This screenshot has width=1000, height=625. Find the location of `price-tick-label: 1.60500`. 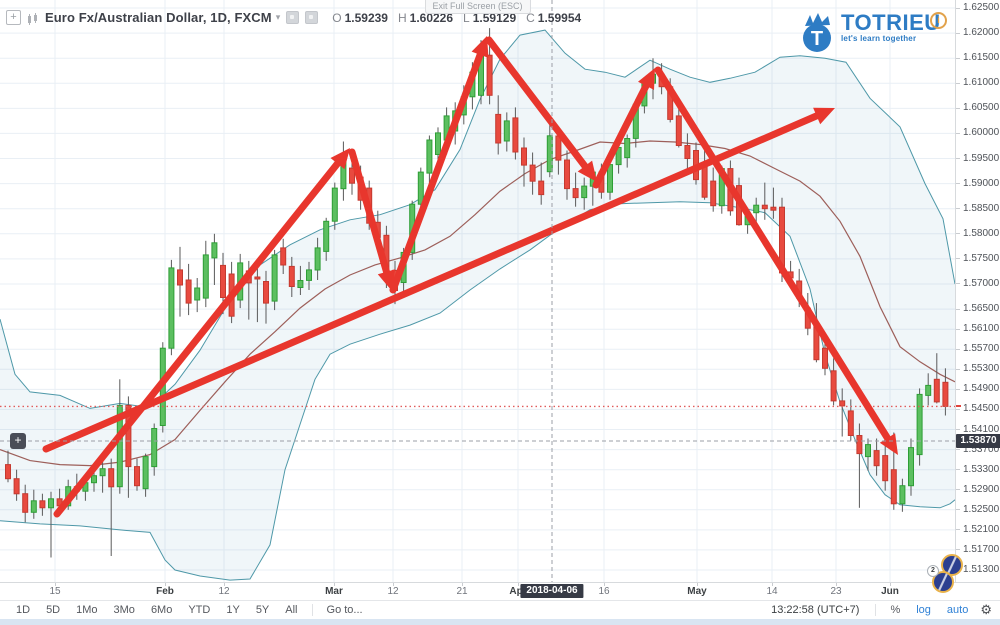

price-tick-label: 1.60500 is located at coordinates (981, 108).